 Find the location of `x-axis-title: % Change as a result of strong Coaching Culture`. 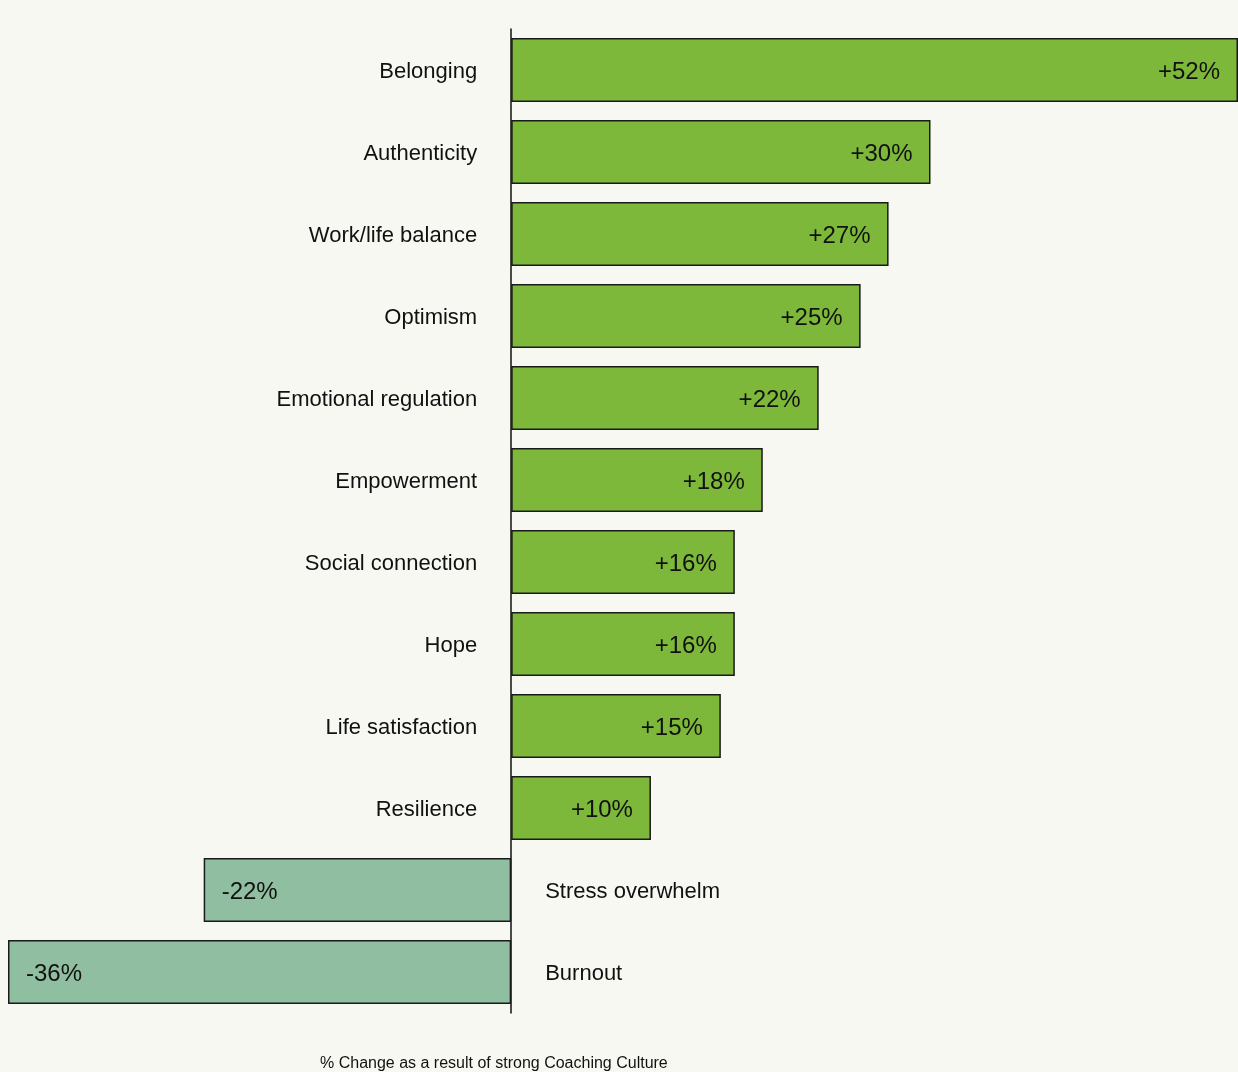

x-axis-title: % Change as a result of strong Coaching Culture is located at coordinates (494, 1062).